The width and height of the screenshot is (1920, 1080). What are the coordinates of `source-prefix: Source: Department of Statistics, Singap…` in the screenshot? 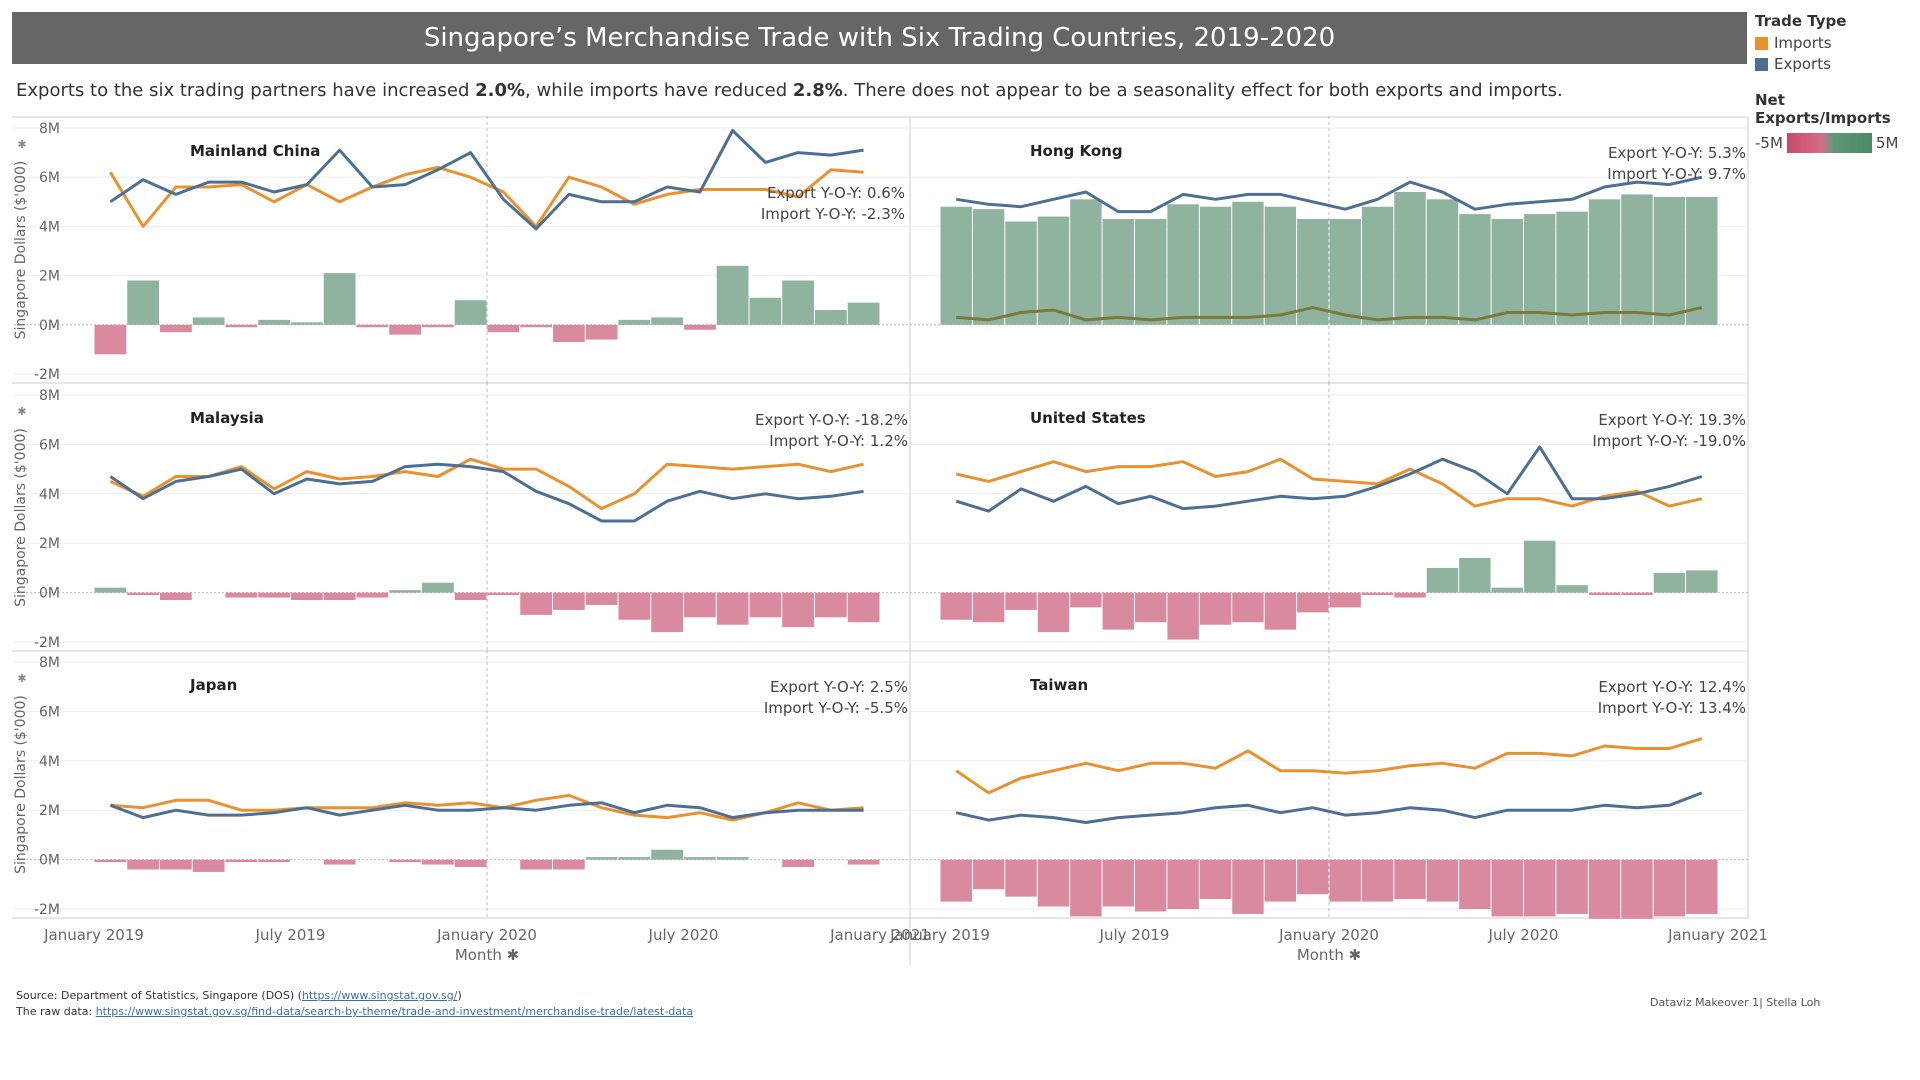 It's located at (159, 995).